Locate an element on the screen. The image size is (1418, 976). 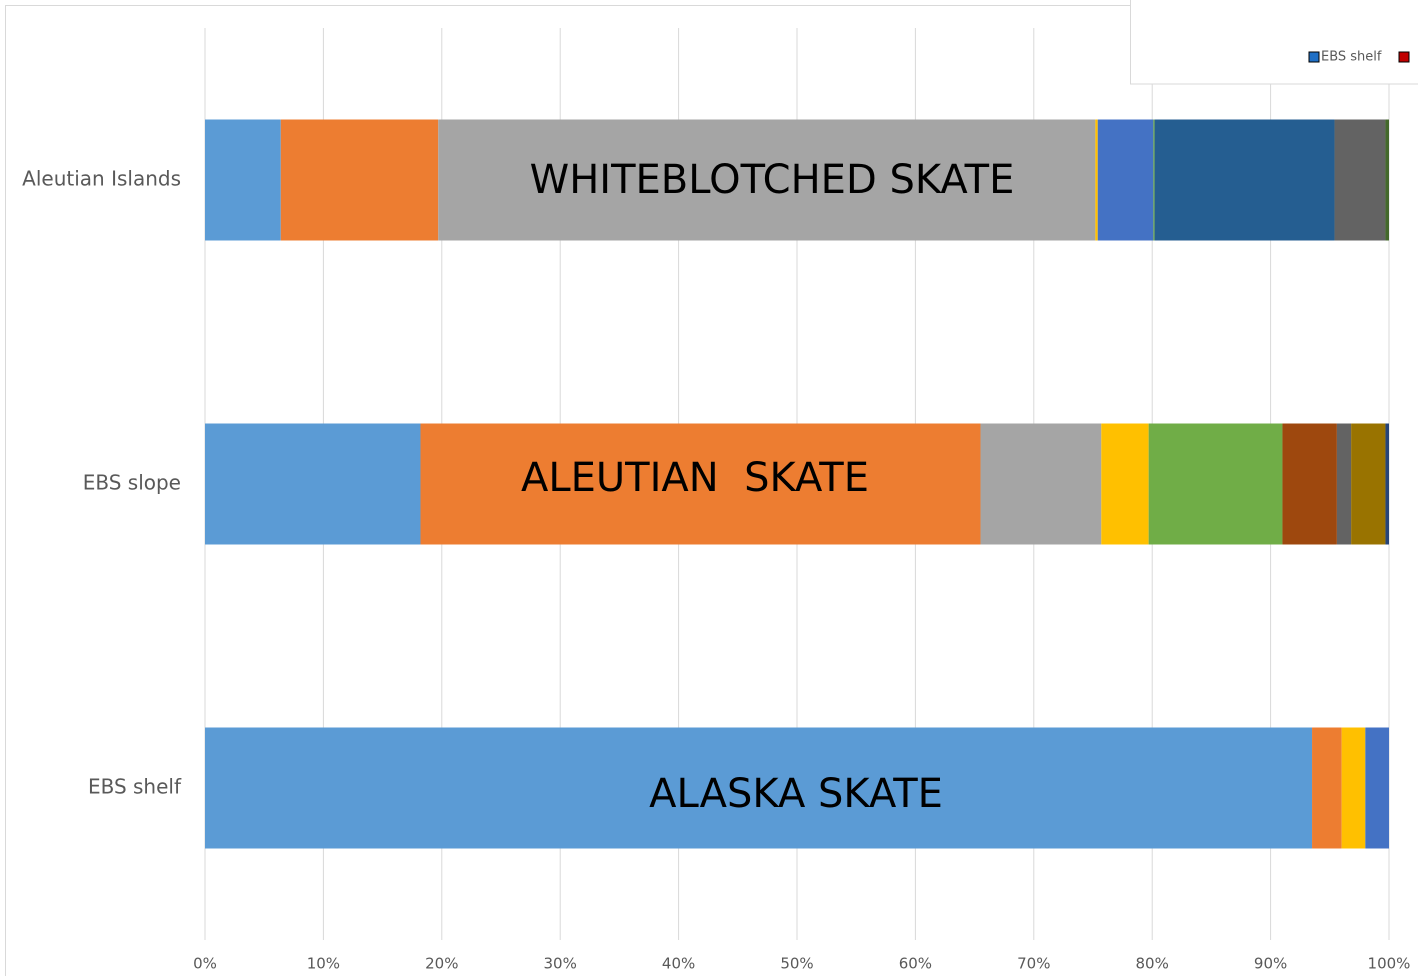
x-tick-label: 30% is located at coordinates (560, 964).